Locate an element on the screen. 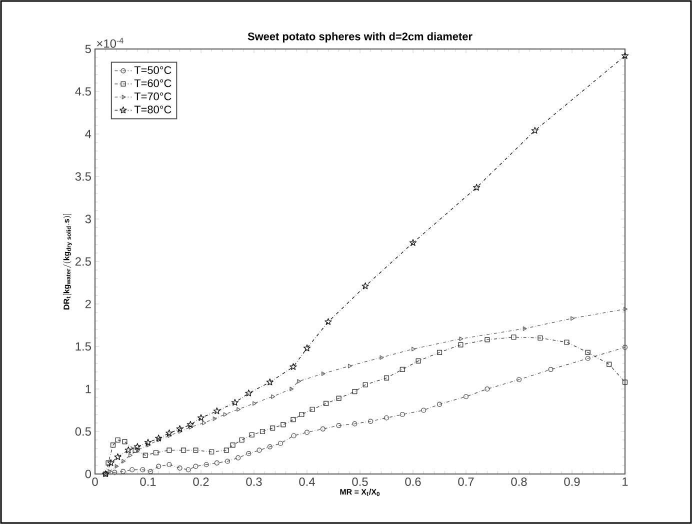 This screenshot has width=692, height=524. x-tick-label: 0.9 is located at coordinates (572, 482).